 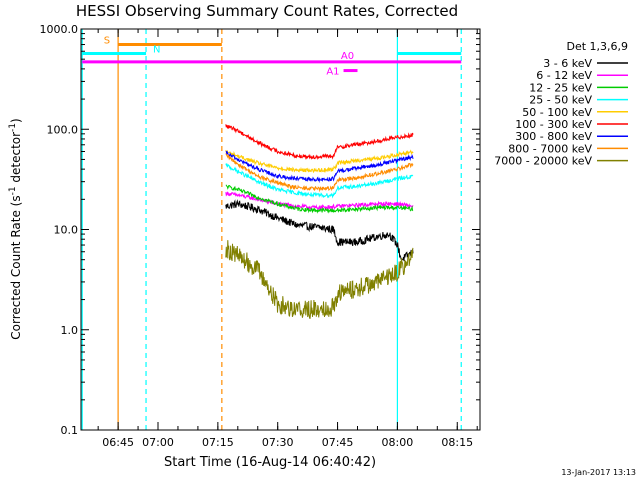 I want to click on legend-label: 25 - 50 keV, so click(x=560, y=100).